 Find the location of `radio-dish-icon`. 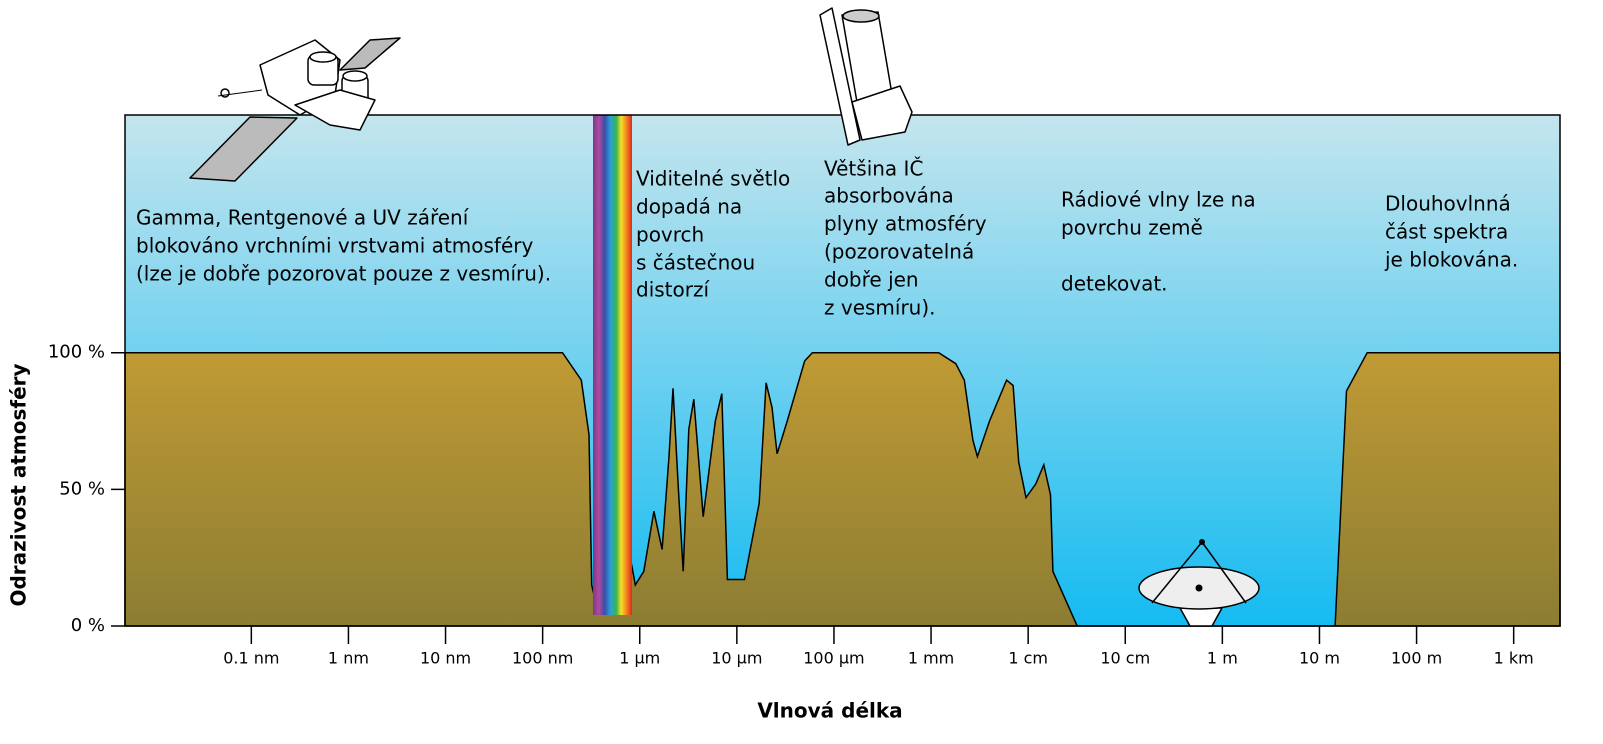

radio-dish-icon is located at coordinates (1199, 583).